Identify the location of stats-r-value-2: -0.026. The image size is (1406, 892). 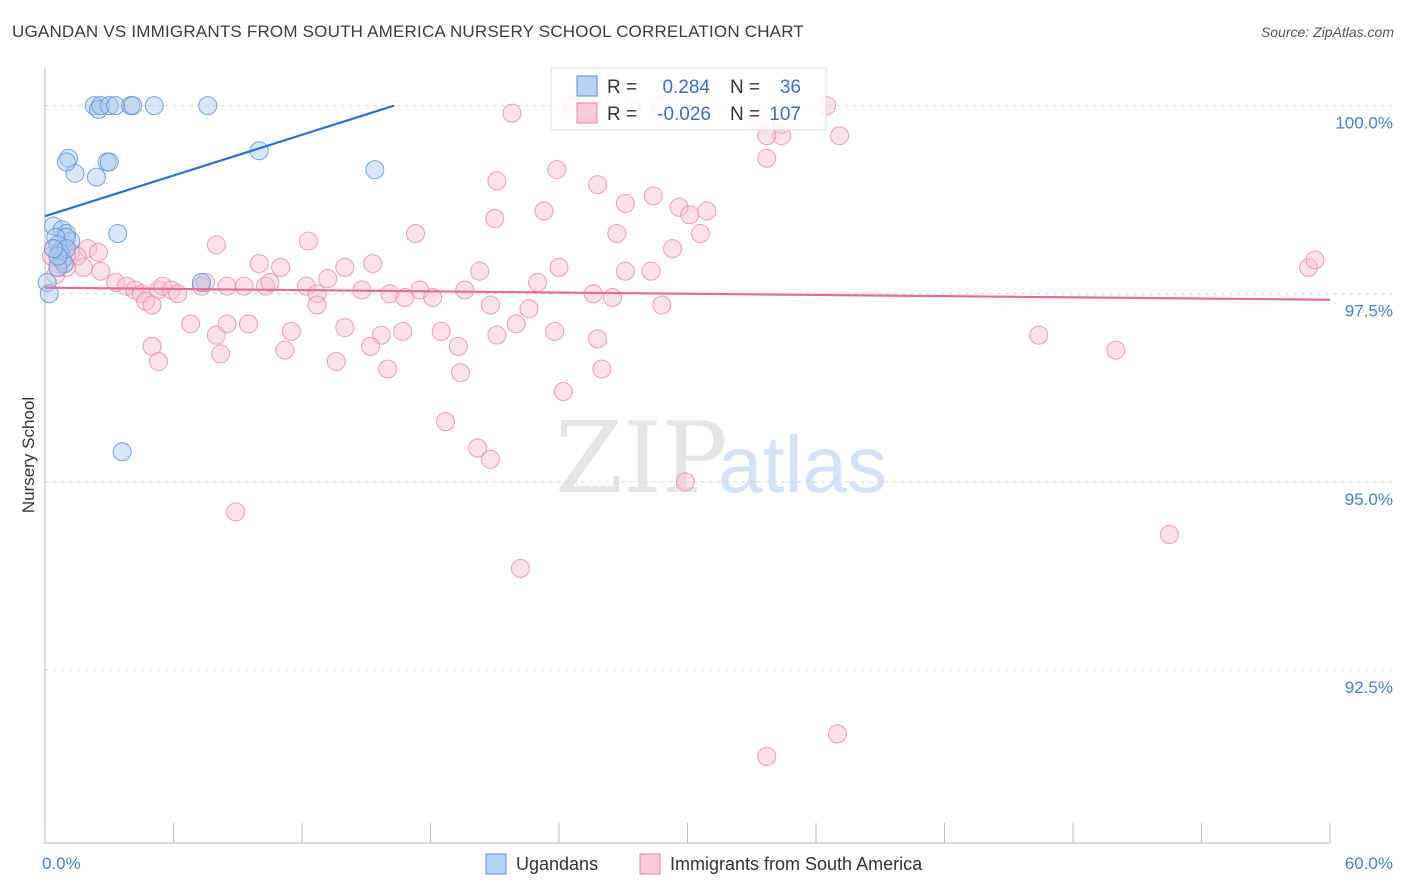
(684, 114).